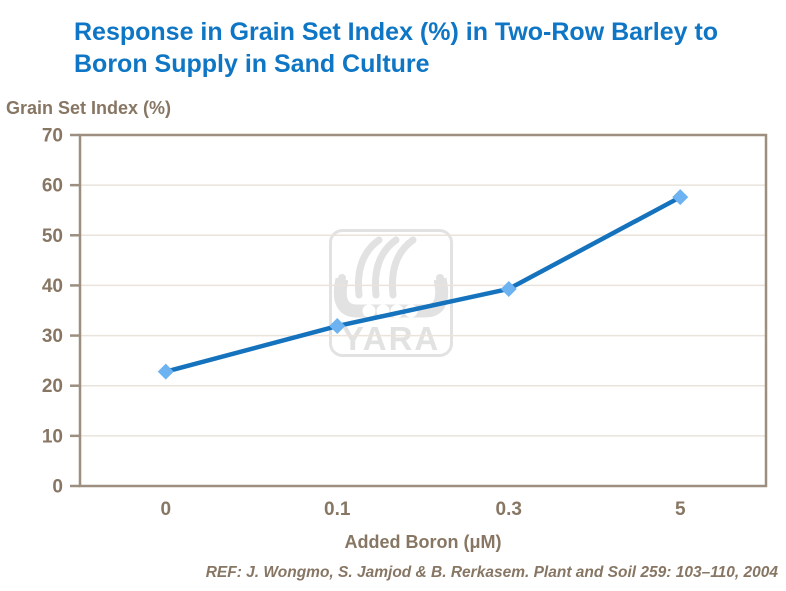 This screenshot has height=591, width=786. Describe the element at coordinates (57, 487) in the screenshot. I see `y-tick-label-0: 0` at that location.